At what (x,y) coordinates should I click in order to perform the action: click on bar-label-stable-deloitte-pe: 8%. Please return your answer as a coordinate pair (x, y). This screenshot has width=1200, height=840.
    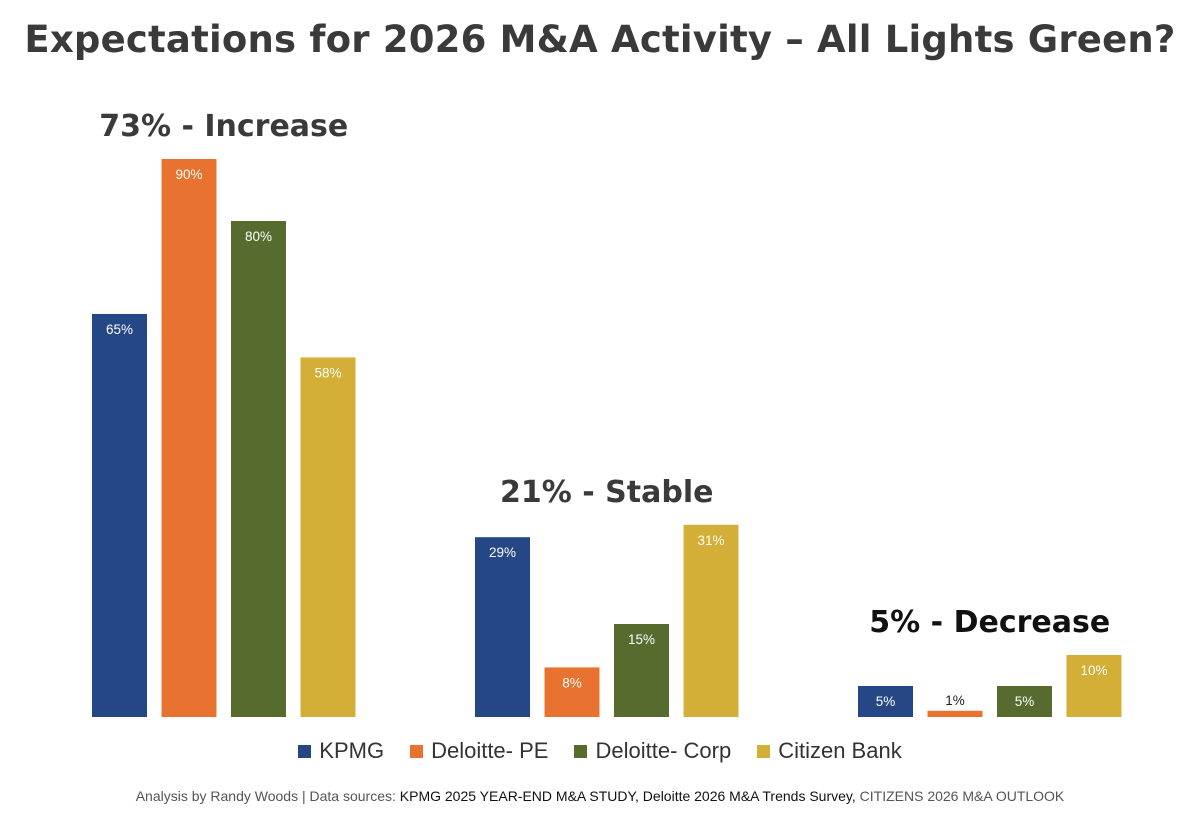
    Looking at the image, I should click on (572, 682).